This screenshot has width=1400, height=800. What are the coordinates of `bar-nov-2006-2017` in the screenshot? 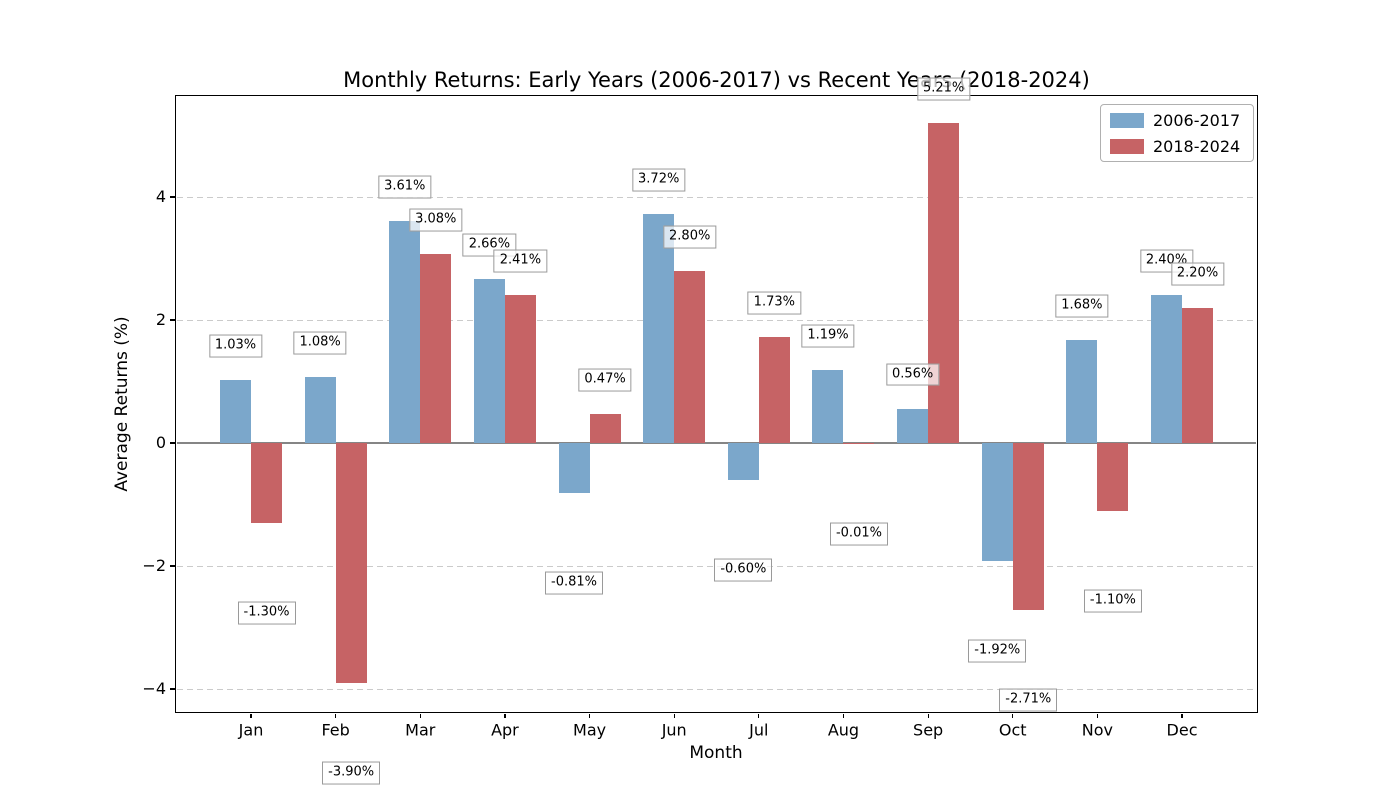 It's located at (1082, 391).